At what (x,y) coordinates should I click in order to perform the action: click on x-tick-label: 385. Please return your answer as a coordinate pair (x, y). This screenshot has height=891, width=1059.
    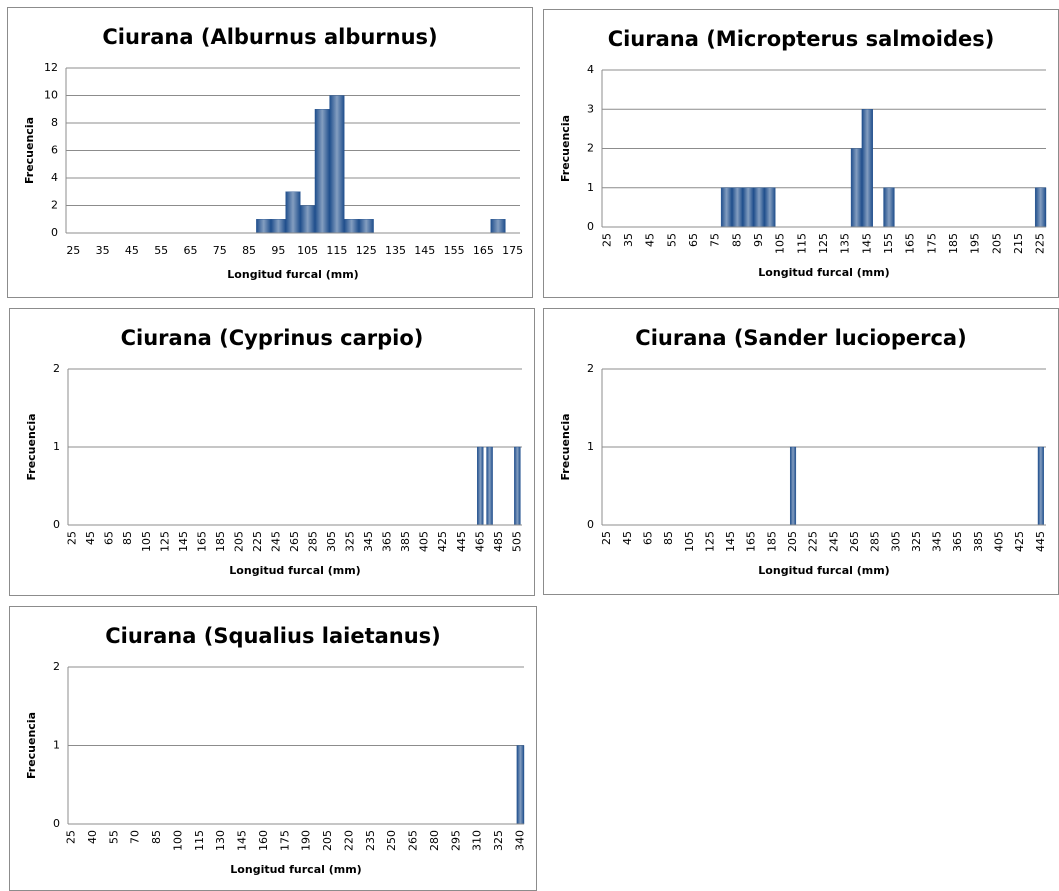
    Looking at the image, I should click on (405, 541).